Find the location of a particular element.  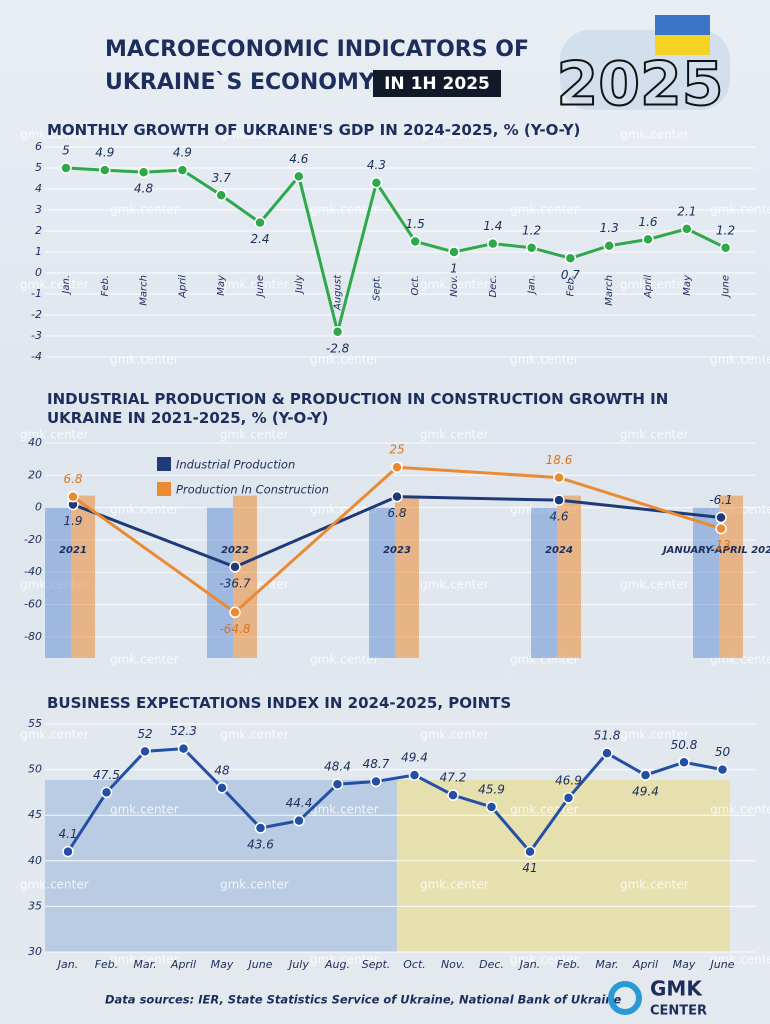

data-label: 46.9 is located at coordinates (568, 780).